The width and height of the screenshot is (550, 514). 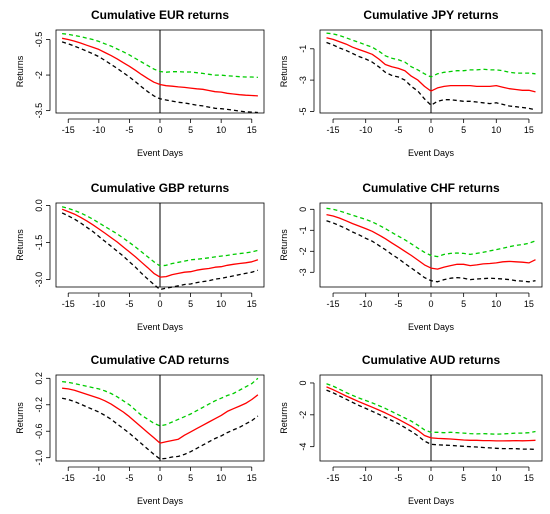 What do you see at coordinates (39, 111) in the screenshot?
I see `y-tick-label: -3.5` at bounding box center [39, 111].